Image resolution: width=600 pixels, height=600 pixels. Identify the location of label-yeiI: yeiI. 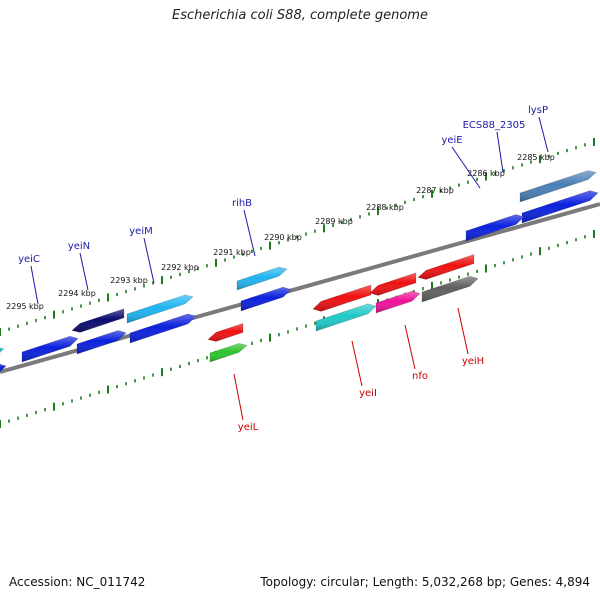
(364, 369).